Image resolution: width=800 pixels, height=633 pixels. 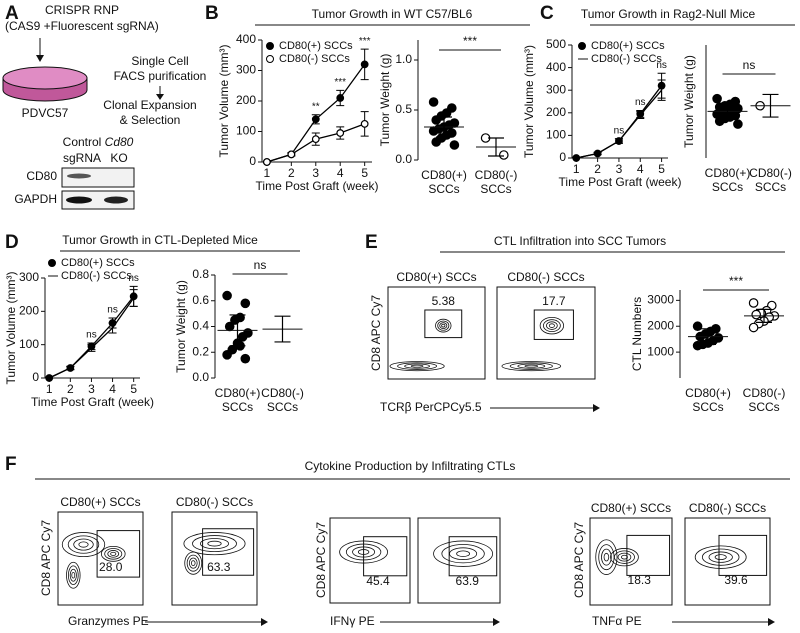 What do you see at coordinates (668, 14) in the screenshot?
I see `chart-title: Tumor Growth in Rag2-Null Mice` at bounding box center [668, 14].